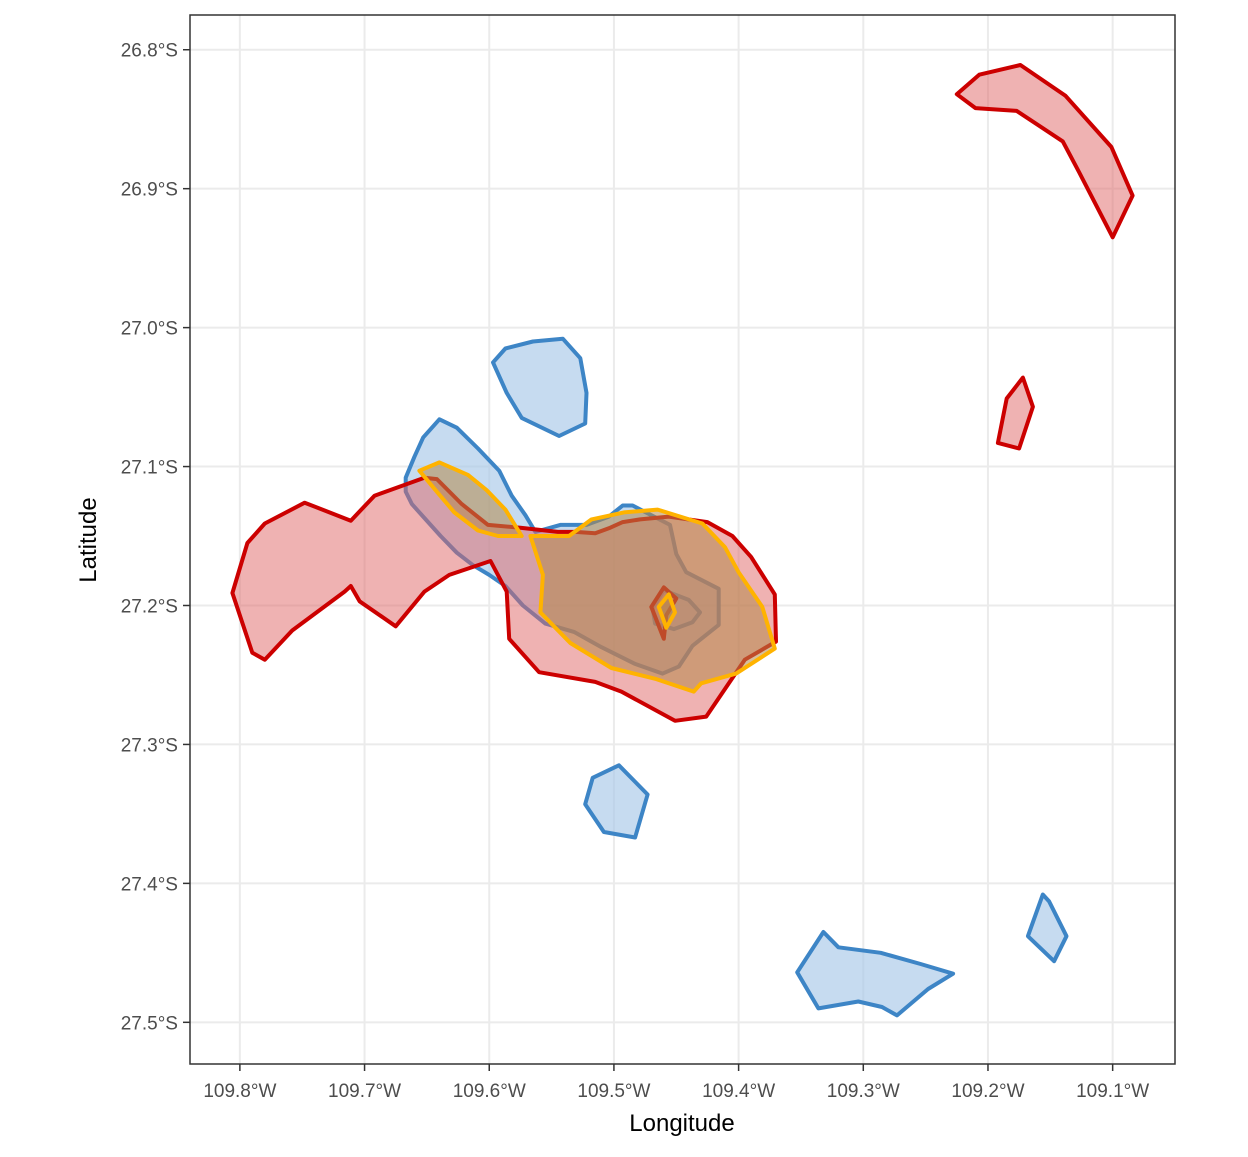 The height and width of the screenshot is (1157, 1248). Describe the element at coordinates (863, 1091) in the screenshot. I see `x-tick-label: 109.3°W` at that location.